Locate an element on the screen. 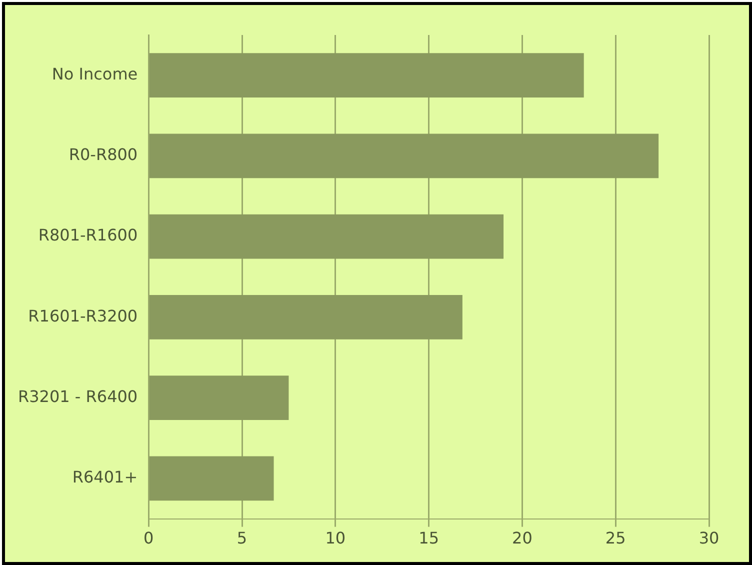  y-tick-label: R801-R1600 is located at coordinates (88, 235).